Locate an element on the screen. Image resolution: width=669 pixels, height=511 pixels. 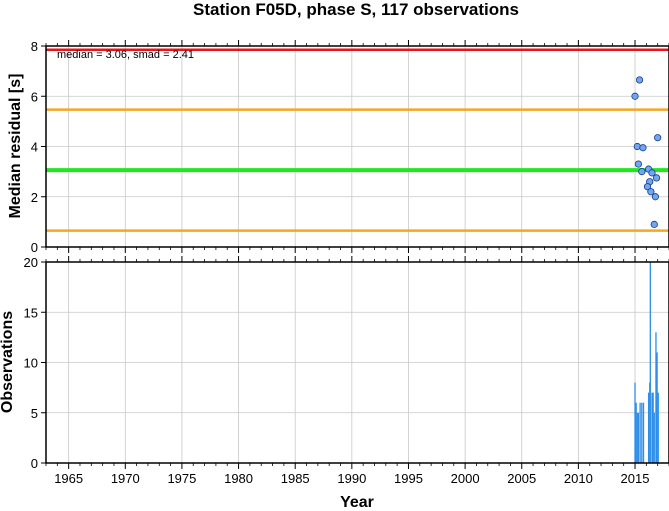
observation-bars is located at coordinates (646, 362).